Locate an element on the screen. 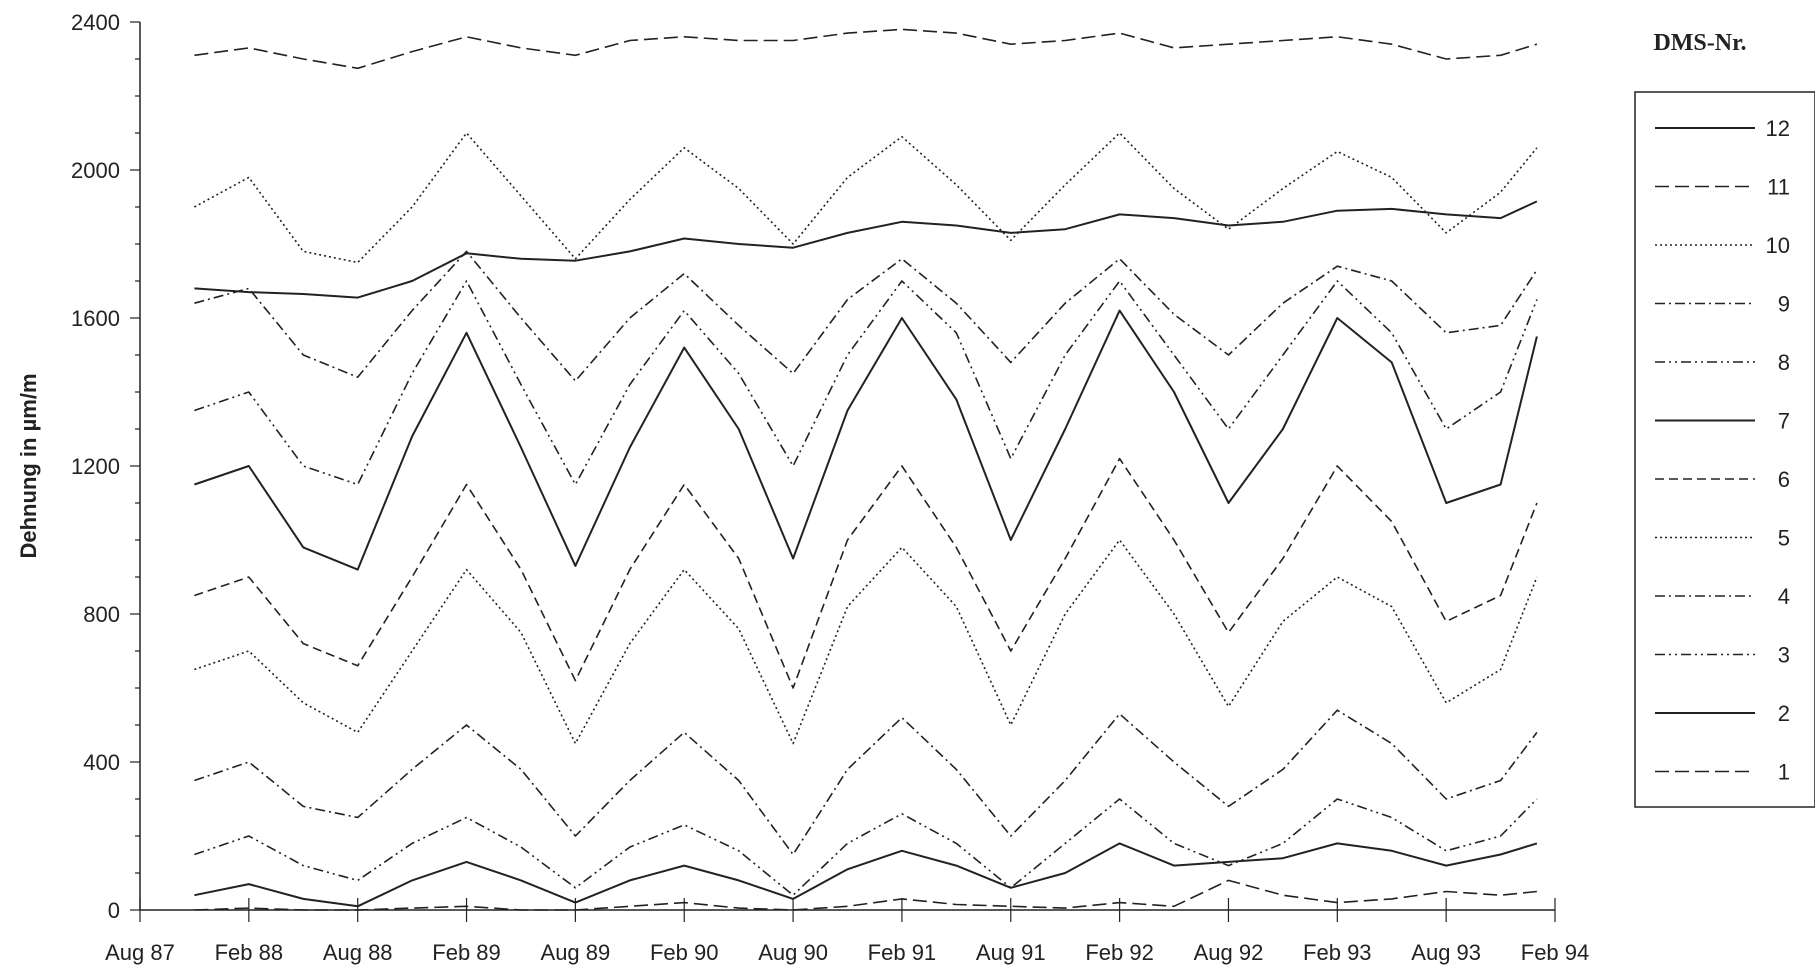  legend-label-1: 1 is located at coordinates (1784, 772).